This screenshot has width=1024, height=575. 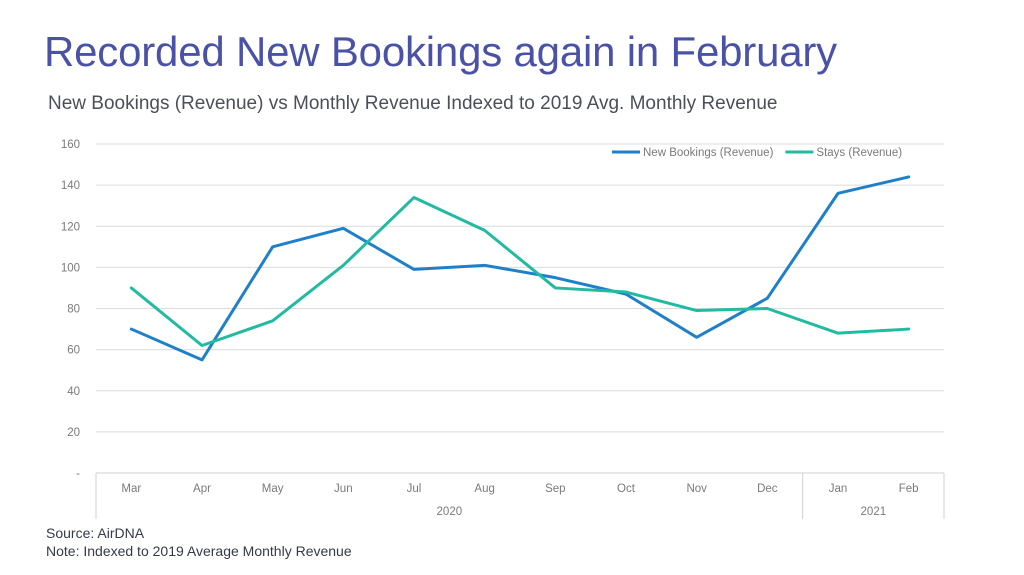 I want to click on x-tick-label: Dec, so click(x=767, y=489).